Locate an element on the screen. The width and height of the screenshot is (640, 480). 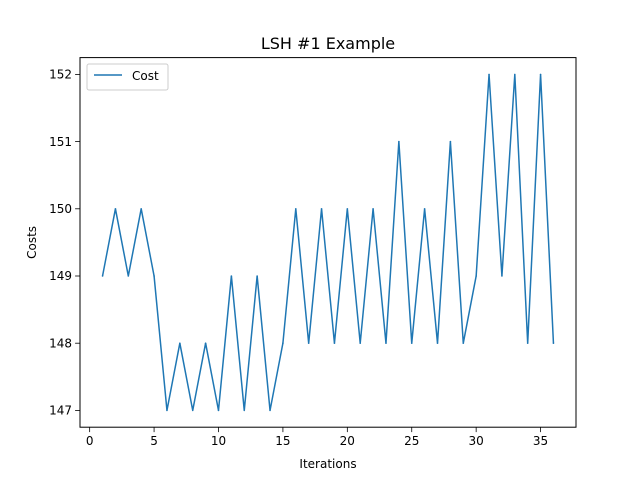
y-axis-label: Costs is located at coordinates (32, 242).